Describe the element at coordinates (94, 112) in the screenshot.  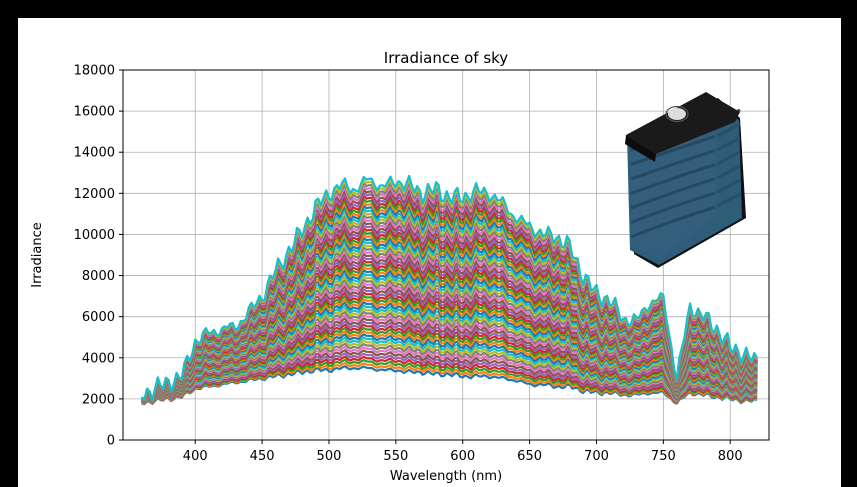
I see `y-tick-label: 16000` at that location.